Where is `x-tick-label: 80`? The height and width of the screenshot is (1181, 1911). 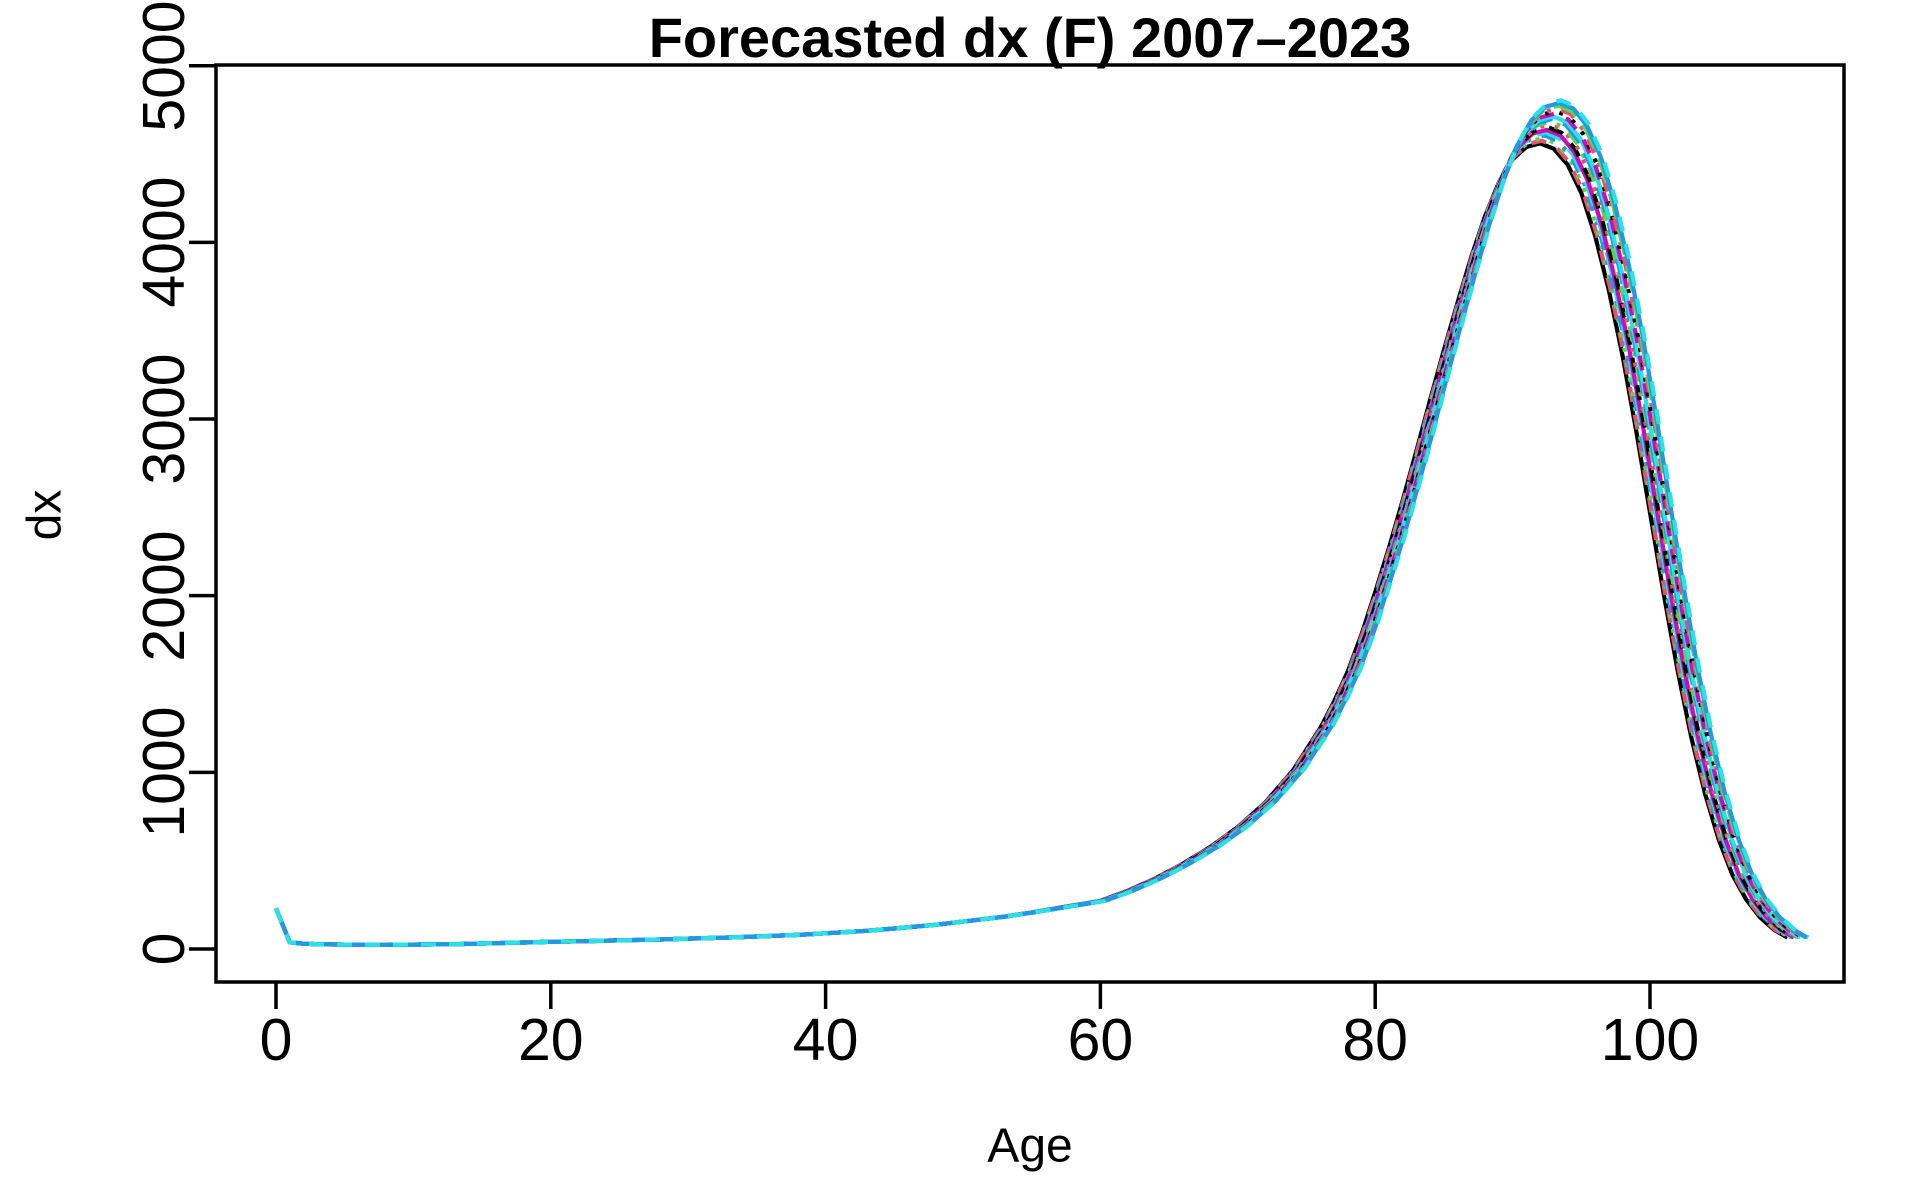 x-tick-label: 80 is located at coordinates (1375, 1040).